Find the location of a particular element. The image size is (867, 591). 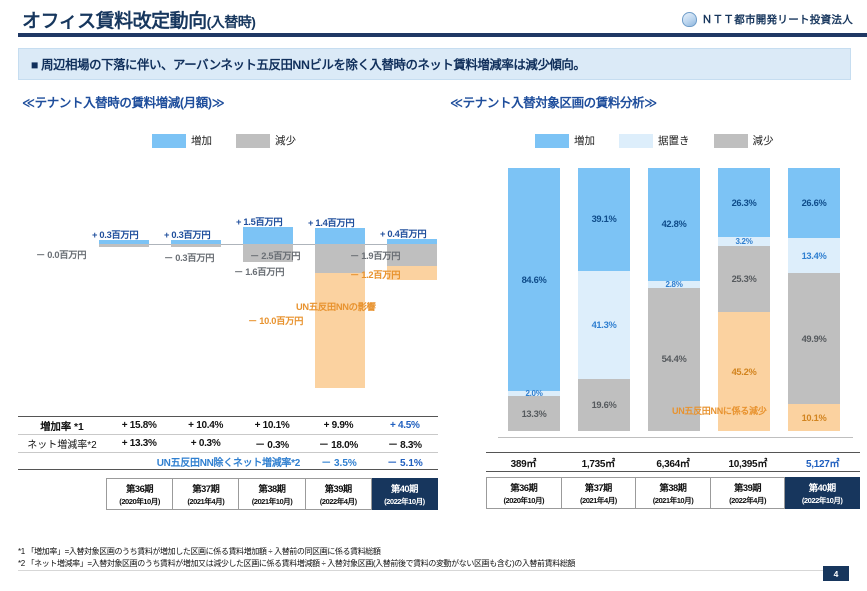

left-bar-decrease-label: － 2.5百万円 is located at coordinates (275, 256).